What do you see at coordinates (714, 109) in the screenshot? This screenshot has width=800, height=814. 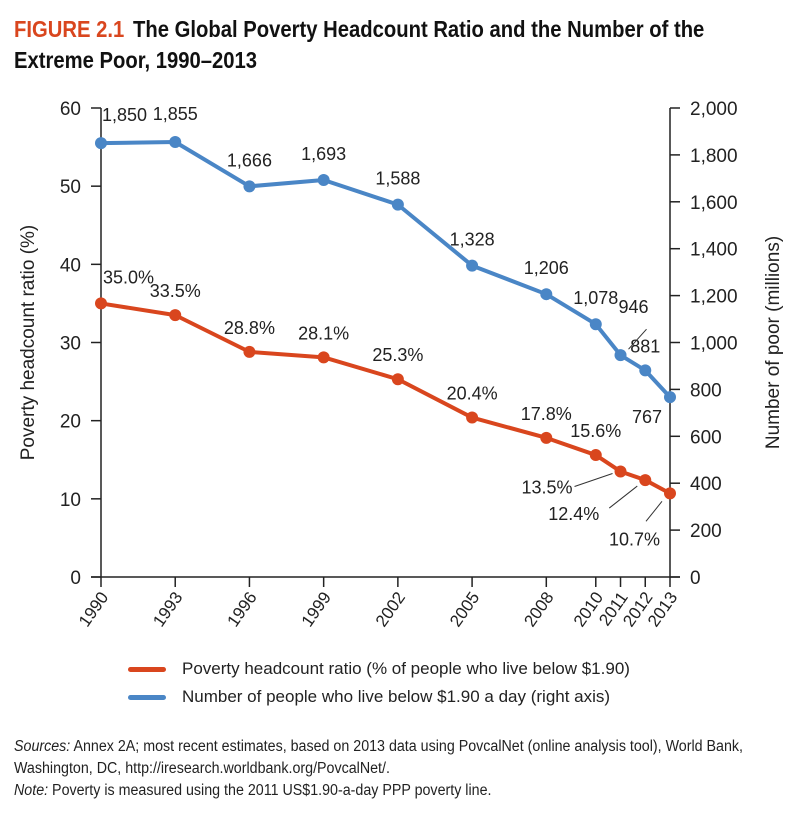 I see `right-axis-tick-label: 2,000` at bounding box center [714, 109].